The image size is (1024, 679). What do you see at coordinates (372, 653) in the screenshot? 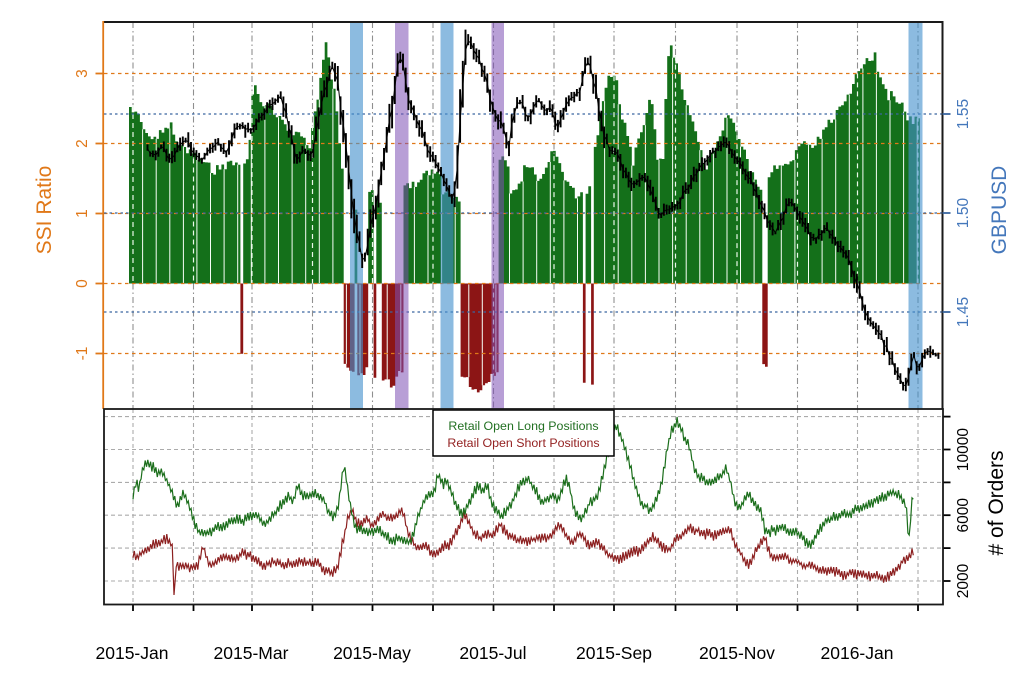
I see `svg-text: 2015-May` at bounding box center [372, 653].